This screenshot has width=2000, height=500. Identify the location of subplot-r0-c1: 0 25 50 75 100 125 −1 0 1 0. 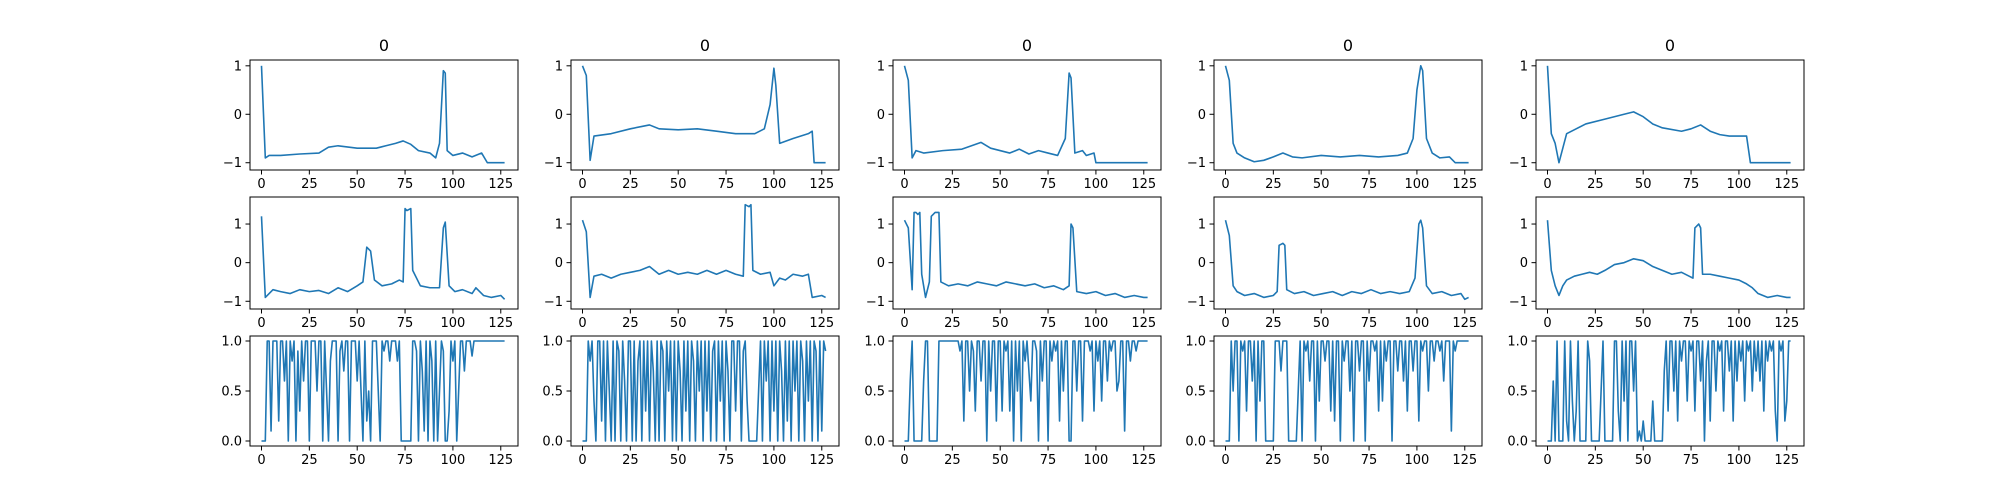
(692, 114).